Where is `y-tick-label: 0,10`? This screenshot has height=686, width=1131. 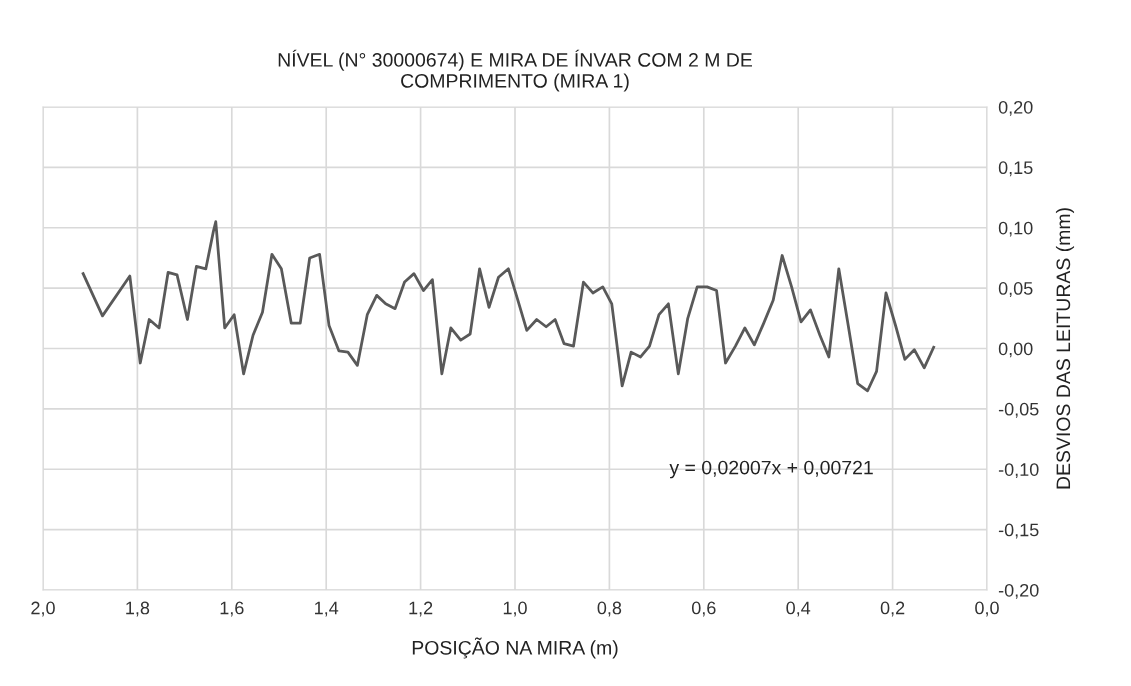
y-tick-label: 0,10 is located at coordinates (1015, 229).